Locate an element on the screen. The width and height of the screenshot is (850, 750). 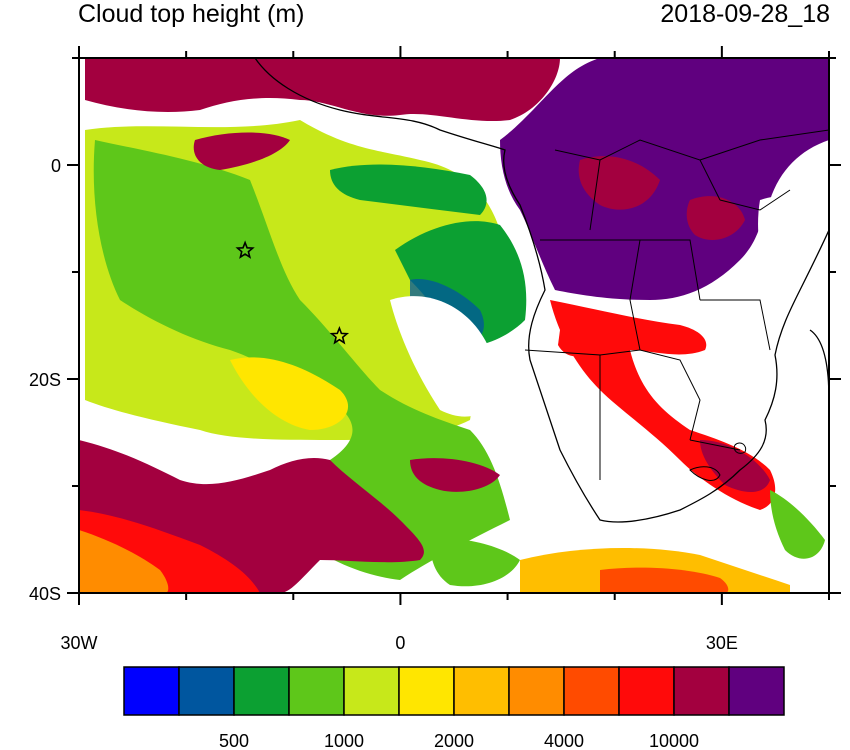
lat-tick-label: 40S is located at coordinates (45, 594).